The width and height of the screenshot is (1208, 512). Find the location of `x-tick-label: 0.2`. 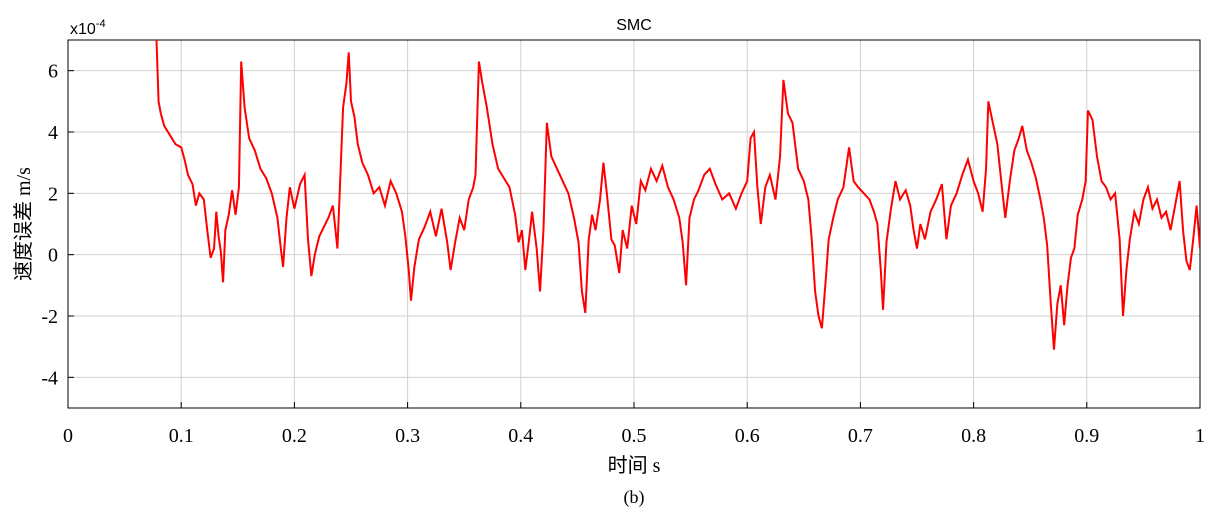

x-tick-label: 0.2 is located at coordinates (294, 436).